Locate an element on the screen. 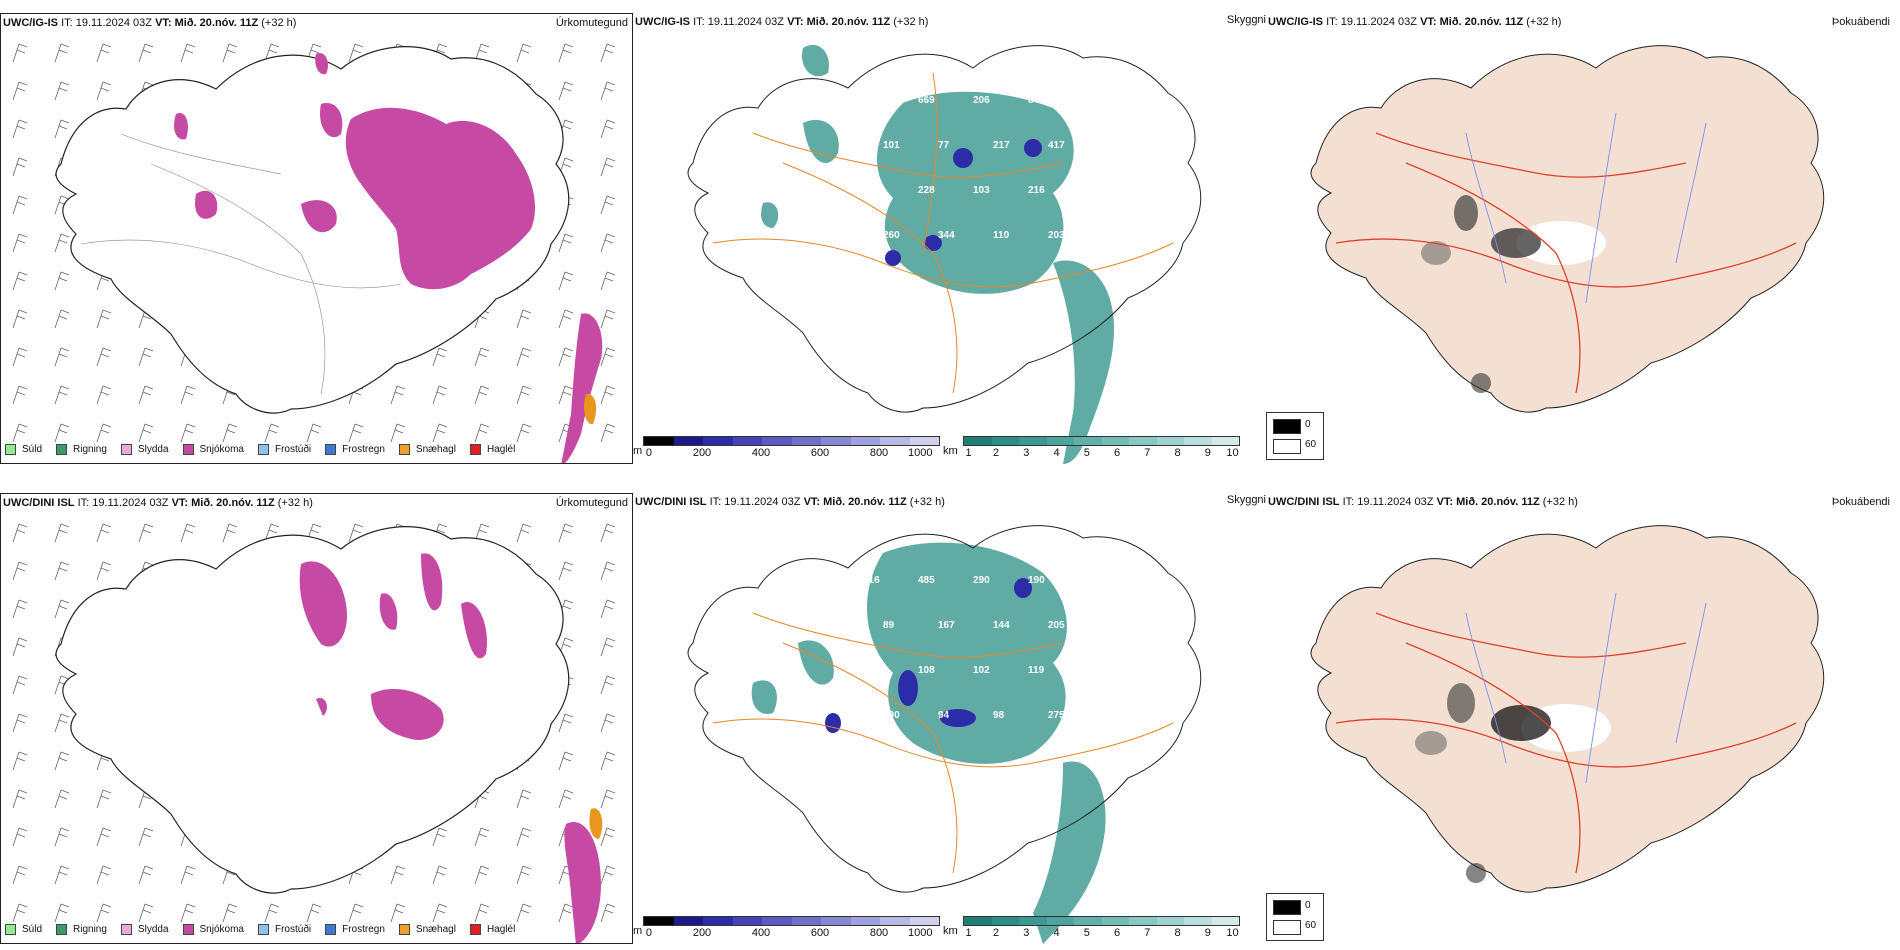 The image size is (1900, 950). panel-title: Þokuábendi is located at coordinates (1860, 502).